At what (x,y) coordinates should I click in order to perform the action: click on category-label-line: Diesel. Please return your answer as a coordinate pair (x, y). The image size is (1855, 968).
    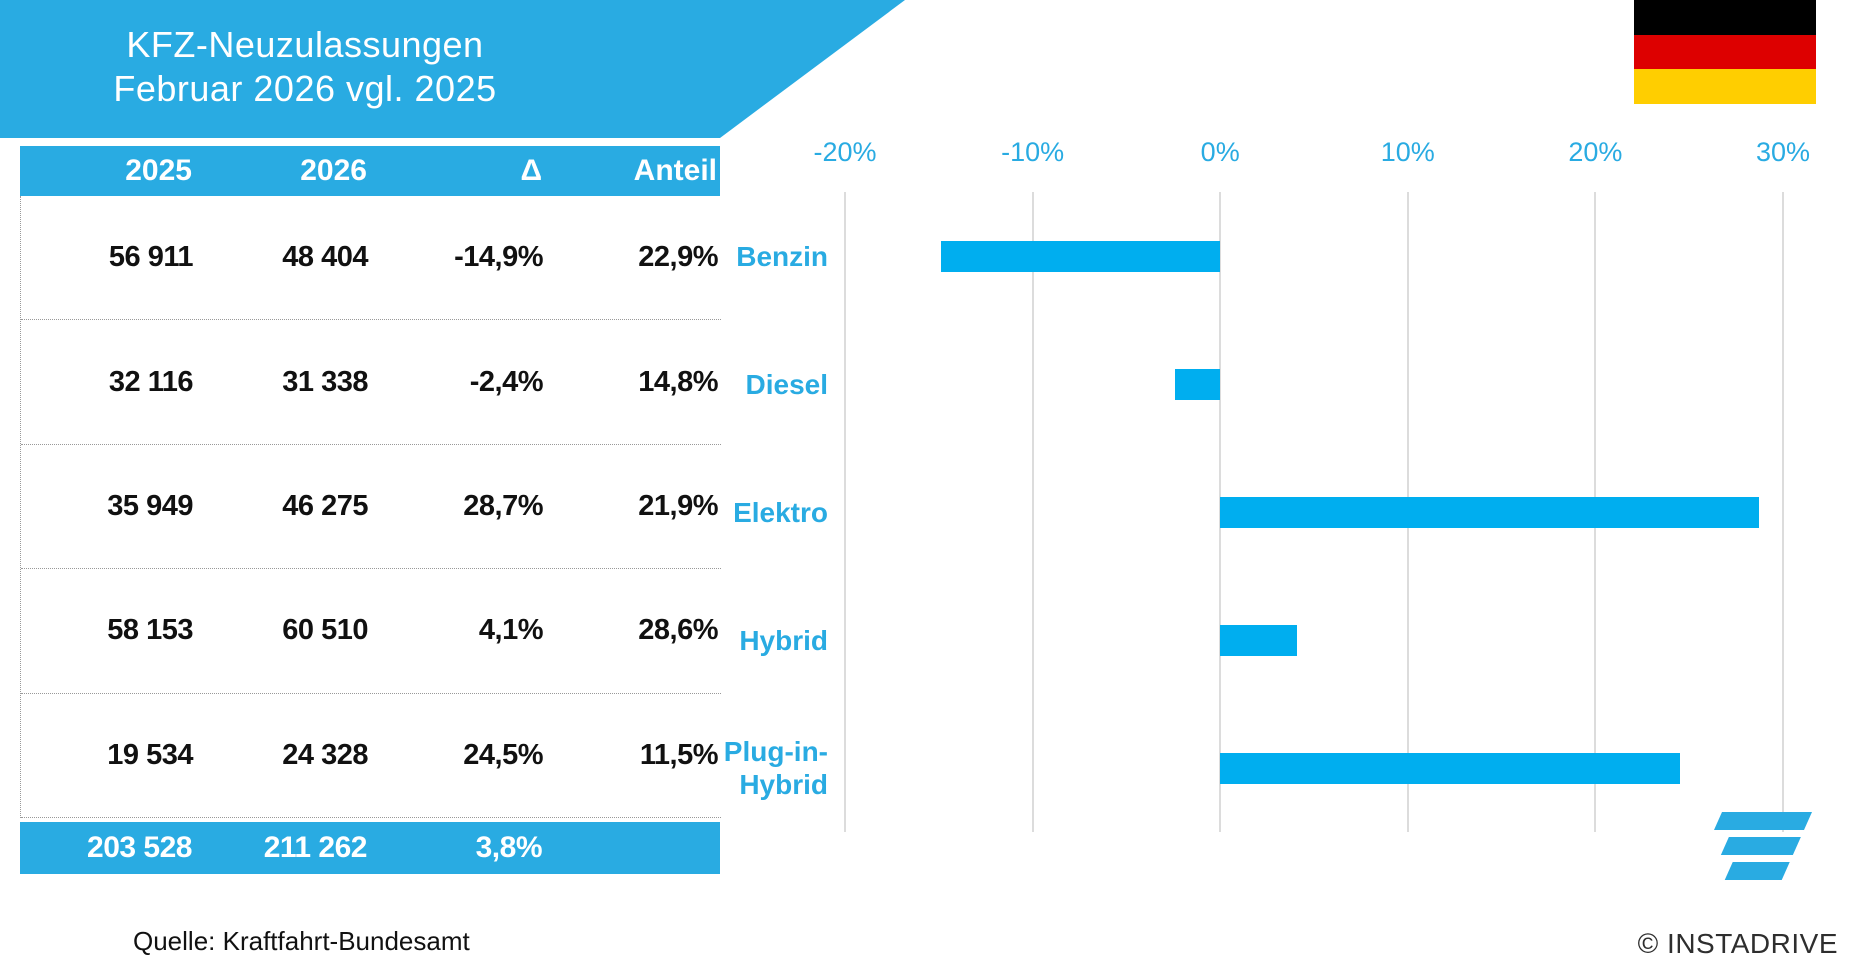
    Looking at the image, I should click on (787, 384).